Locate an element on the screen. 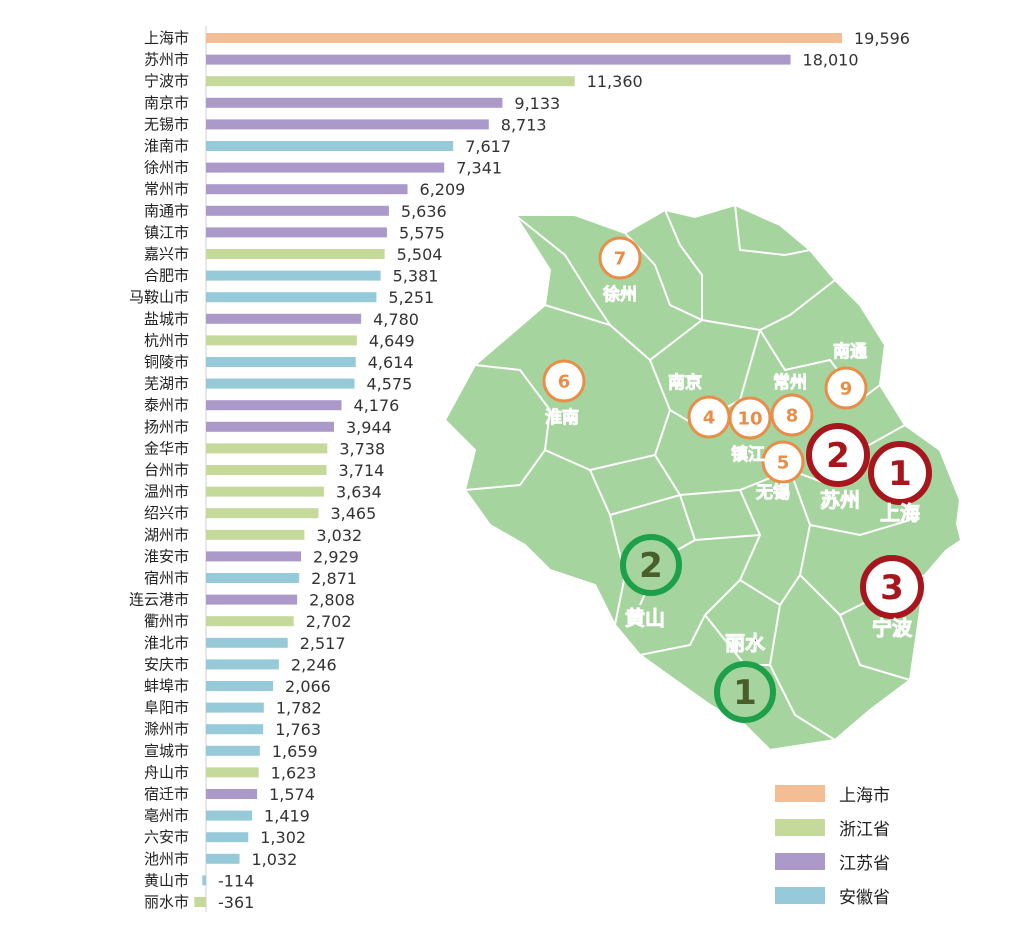 This screenshot has width=1016, height=926. value-label: 11,360 is located at coordinates (615, 81).